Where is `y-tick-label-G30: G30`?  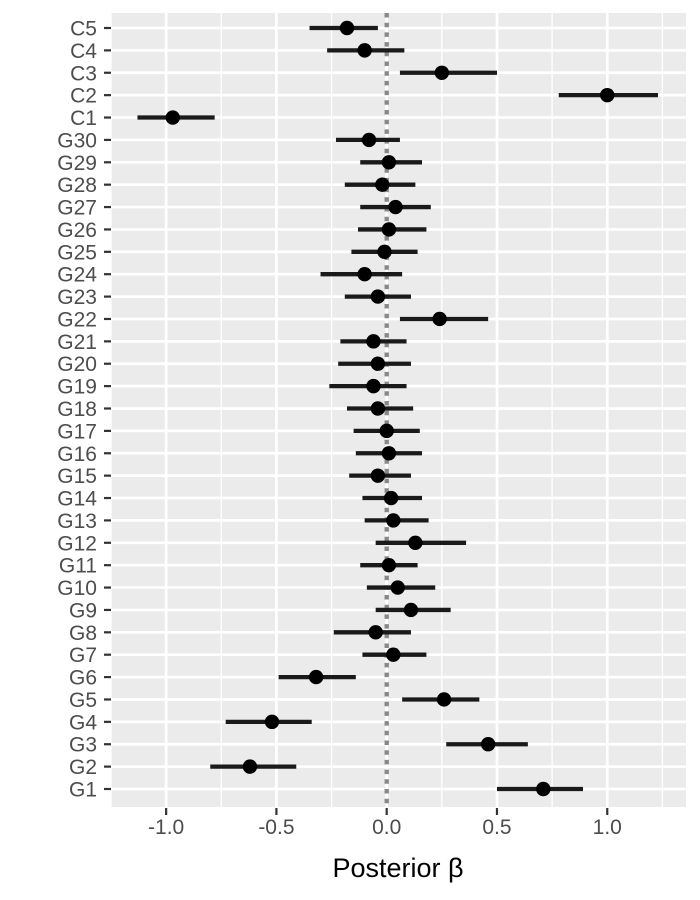
y-tick-label-G30: G30 is located at coordinates (77, 140).